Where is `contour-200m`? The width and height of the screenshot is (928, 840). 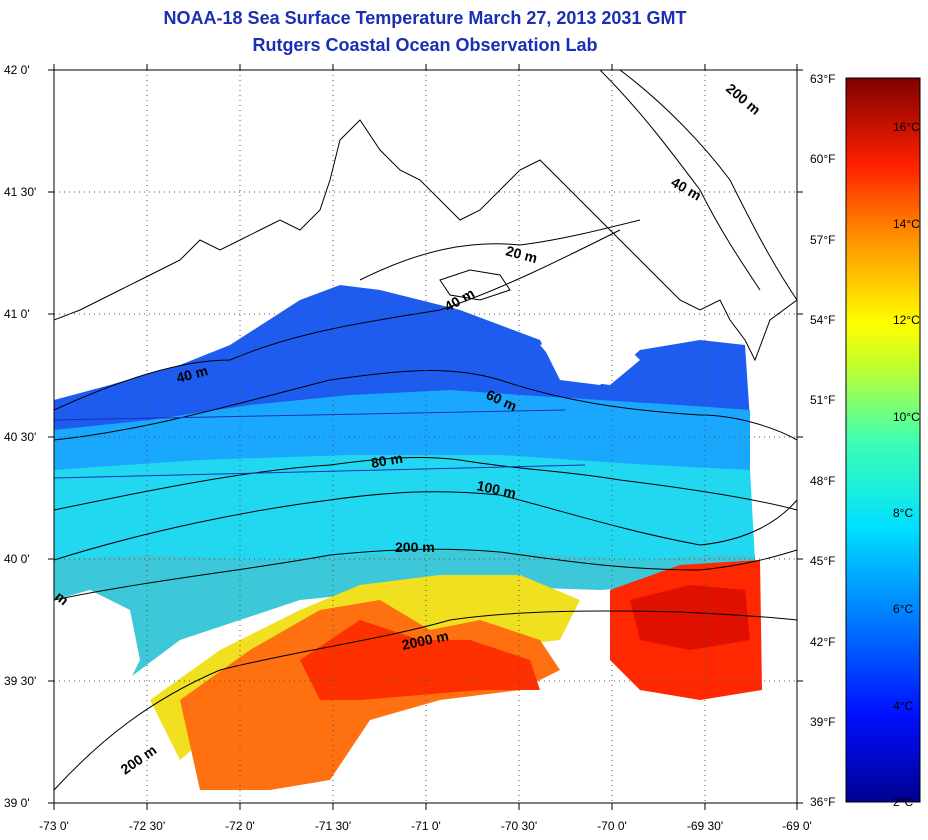 contour-200m is located at coordinates (425, 574).